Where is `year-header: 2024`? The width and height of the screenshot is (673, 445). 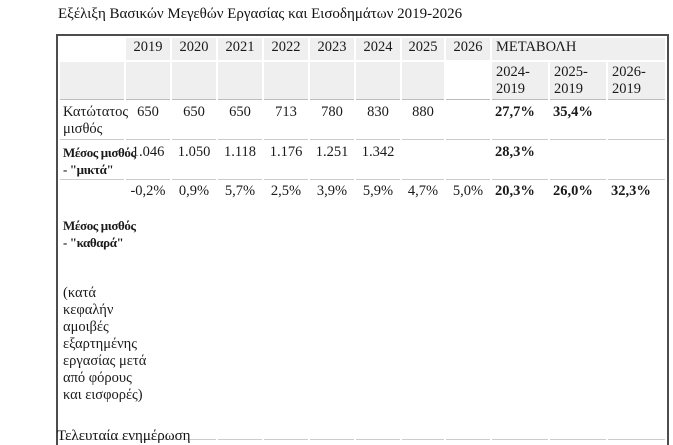
year-header: 2024 is located at coordinates (378, 49).